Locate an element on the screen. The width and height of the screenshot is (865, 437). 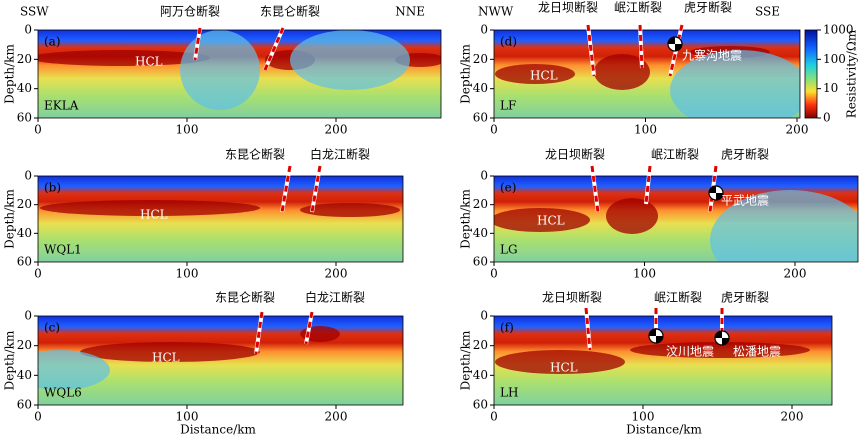
colorbar-tick-label: 0 is located at coordinates (827, 118).